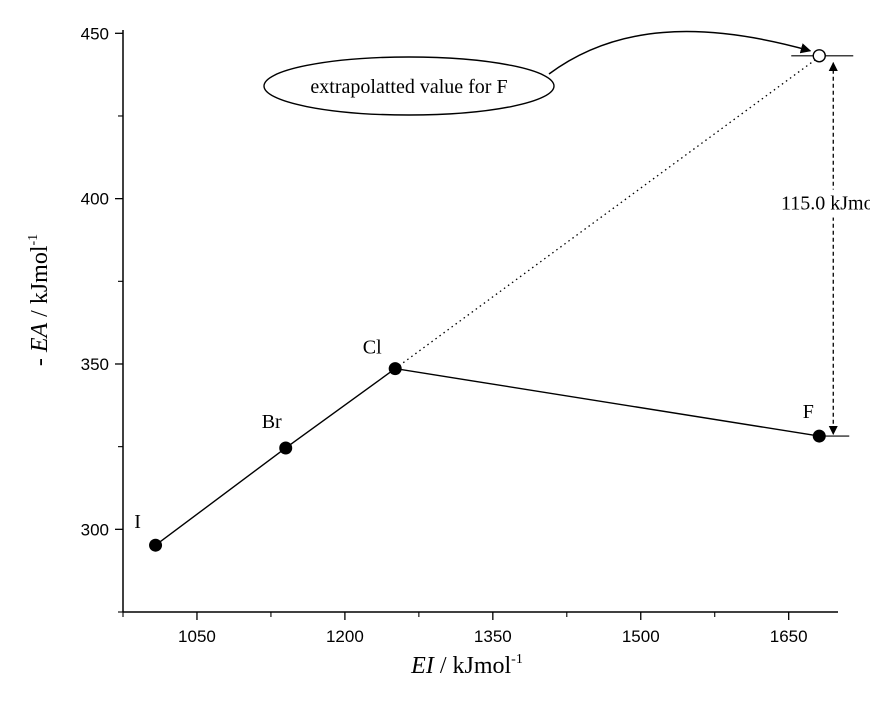 Image resolution: width=870 pixels, height=701 pixels. I want to click on x-tick-label: 1650, so click(789, 636).